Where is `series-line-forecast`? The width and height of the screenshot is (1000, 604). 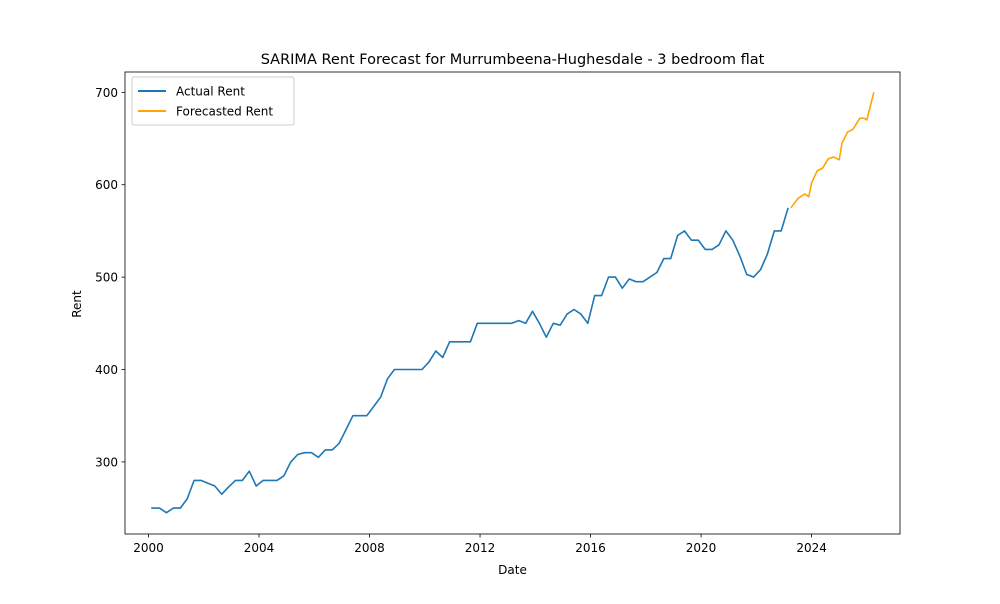 series-line-forecast is located at coordinates (832, 150).